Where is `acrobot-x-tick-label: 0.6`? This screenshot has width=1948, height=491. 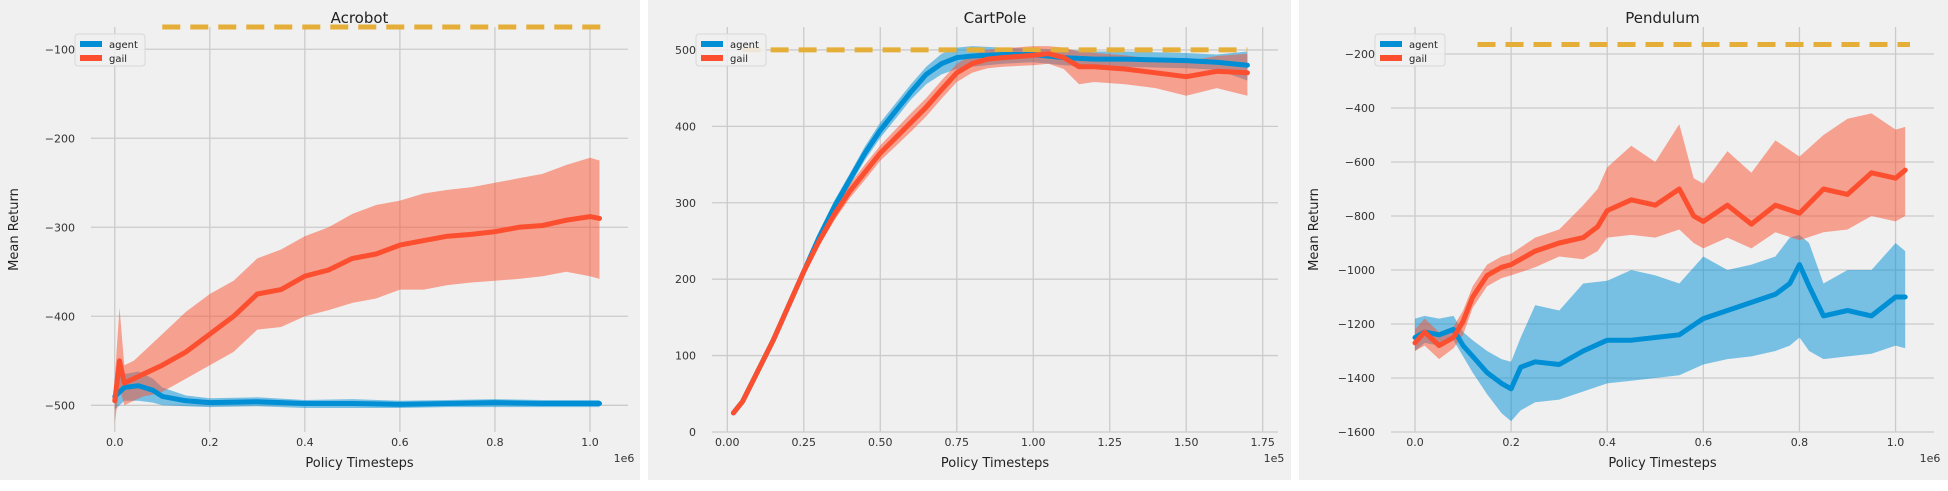
acrobot-x-tick-label: 0.6 is located at coordinates (400, 442).